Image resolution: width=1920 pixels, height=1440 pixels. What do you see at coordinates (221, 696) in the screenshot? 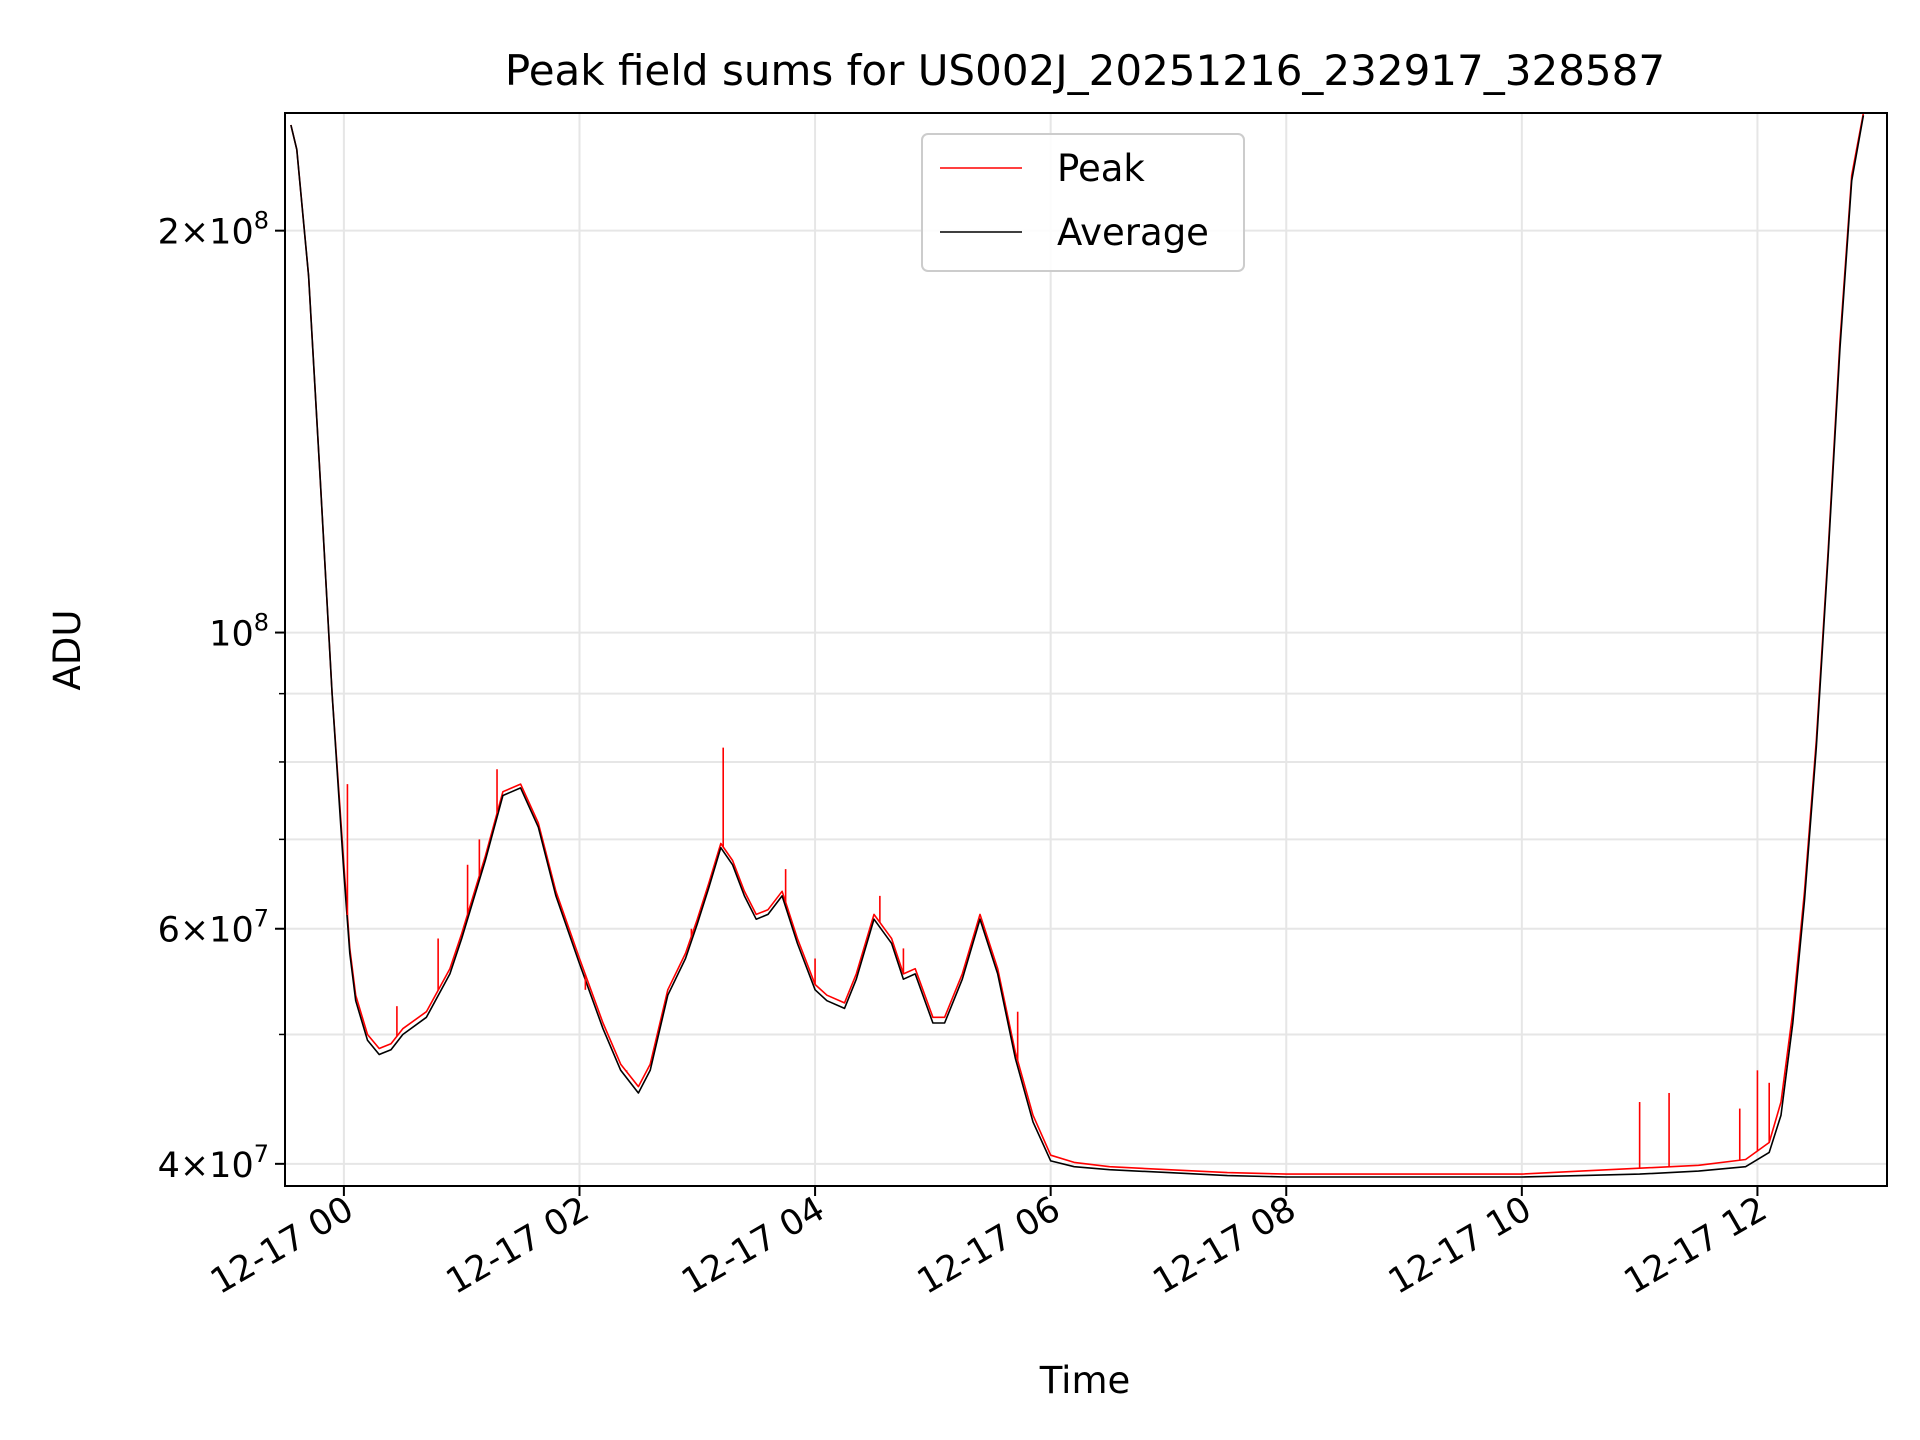
I see `y-axis: 4×107 6×107 108 2×108` at bounding box center [221, 696].